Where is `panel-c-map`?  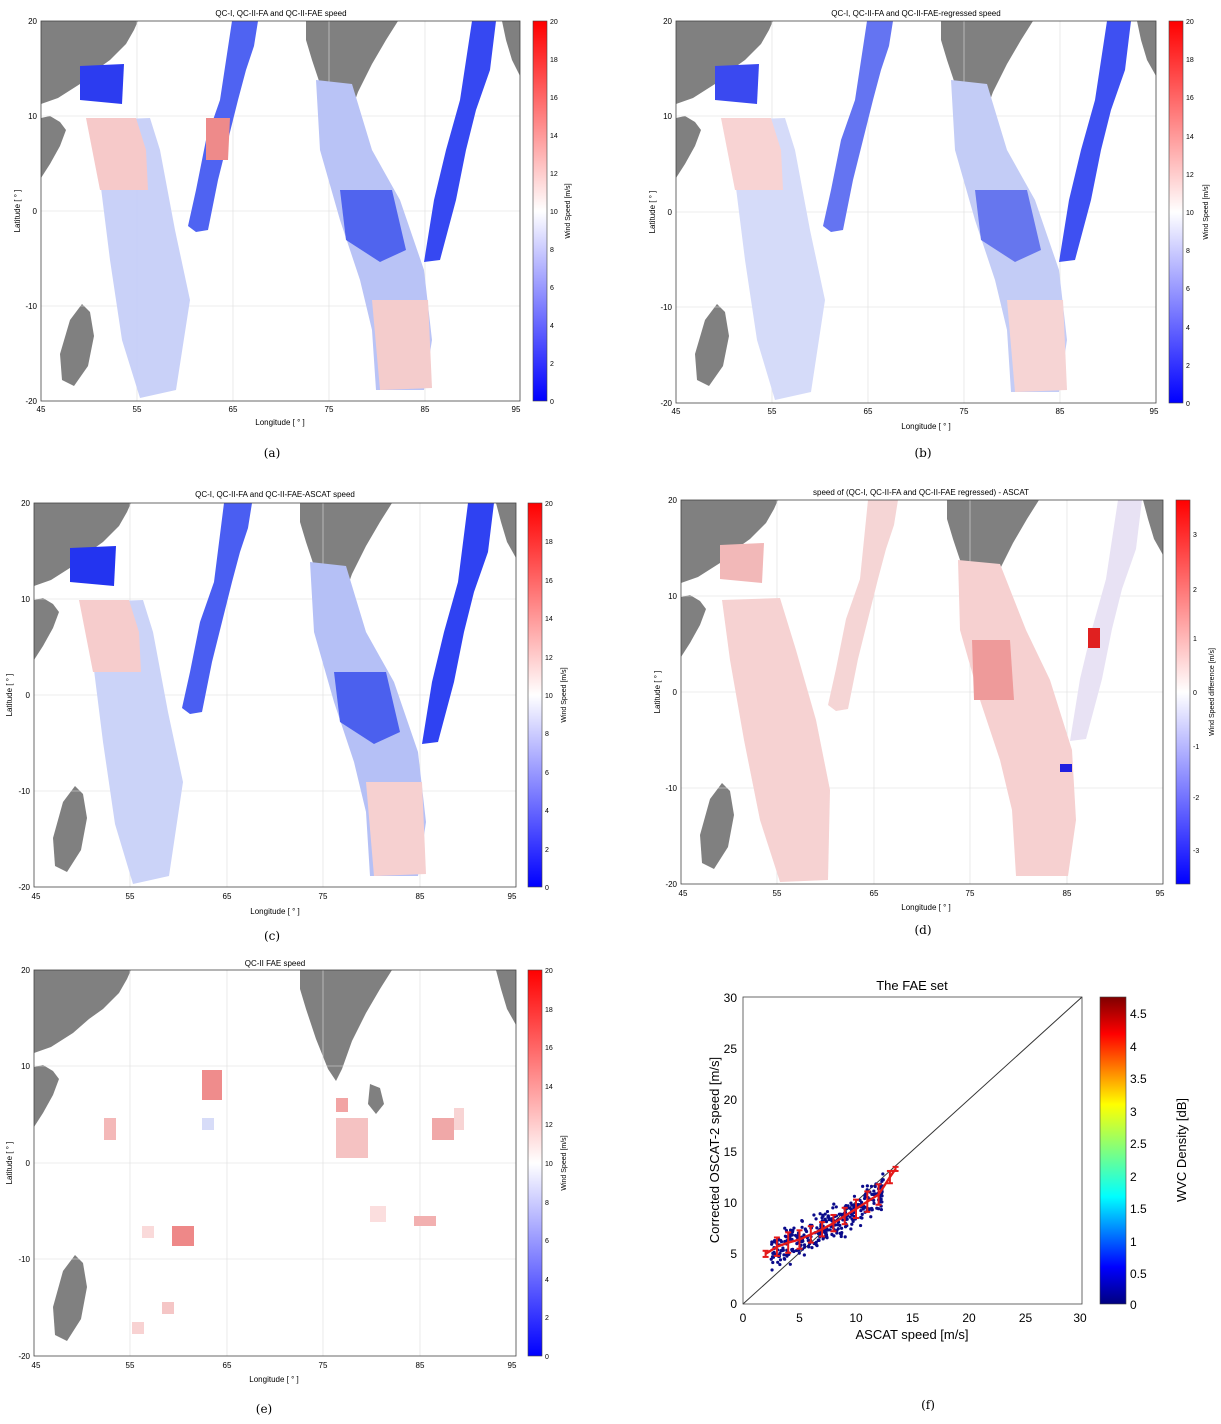 panel-c-map is located at coordinates (275, 695).